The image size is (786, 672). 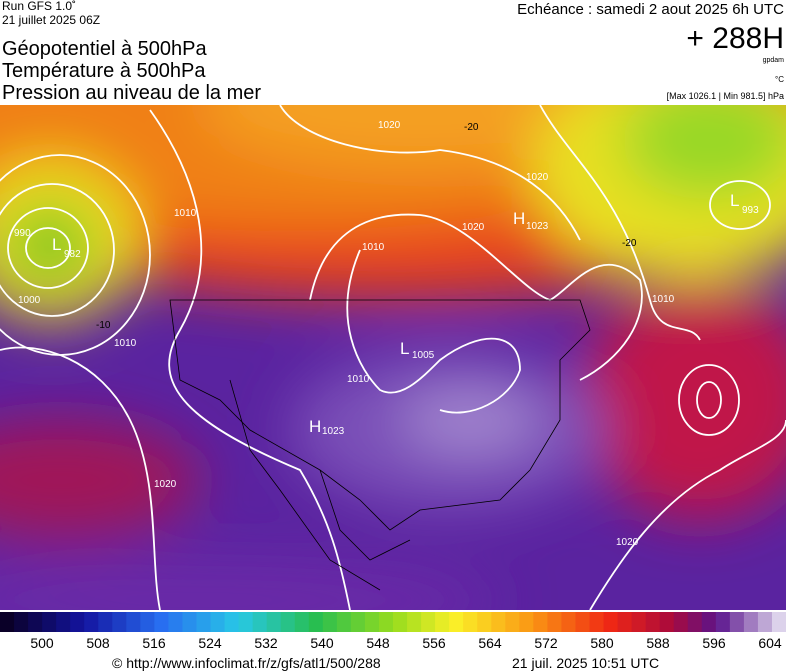 I want to click on colorbar-label: 524, so click(x=210, y=643).